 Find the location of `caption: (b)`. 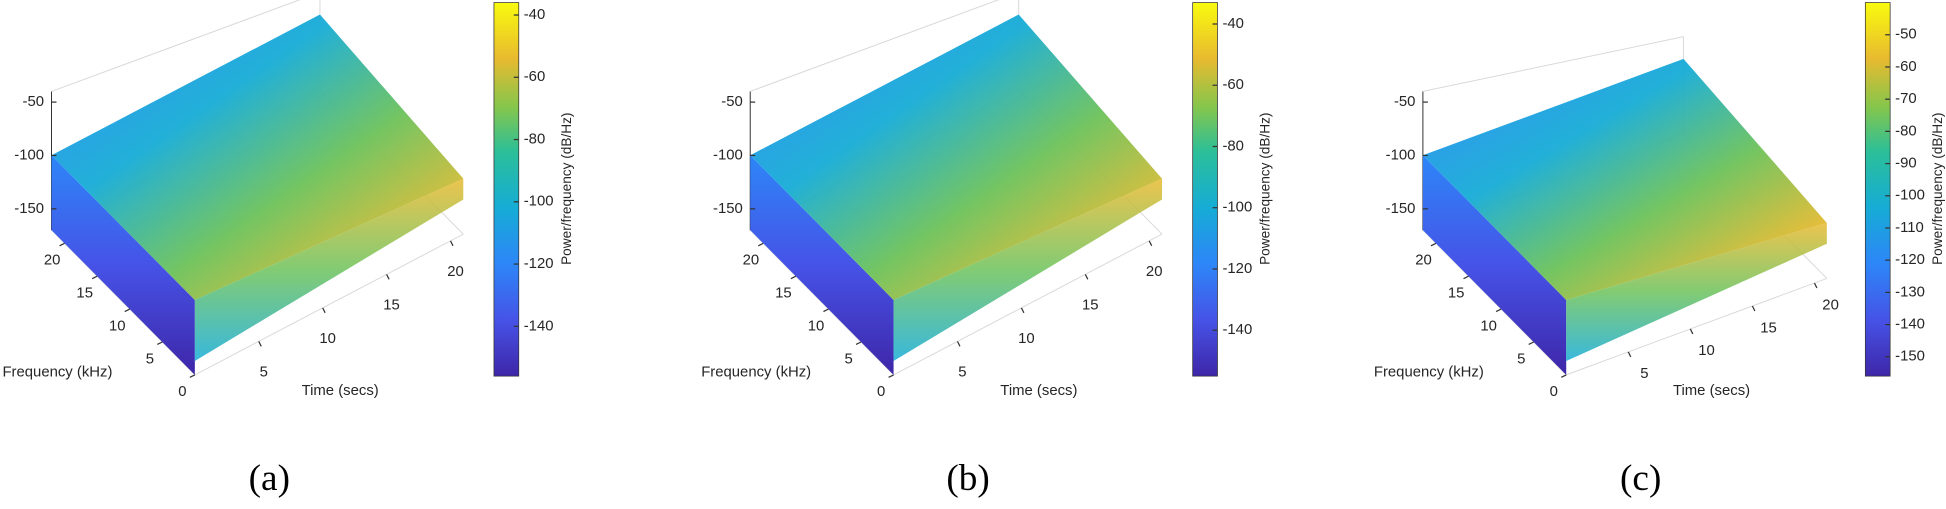

caption: (b) is located at coordinates (967, 478).